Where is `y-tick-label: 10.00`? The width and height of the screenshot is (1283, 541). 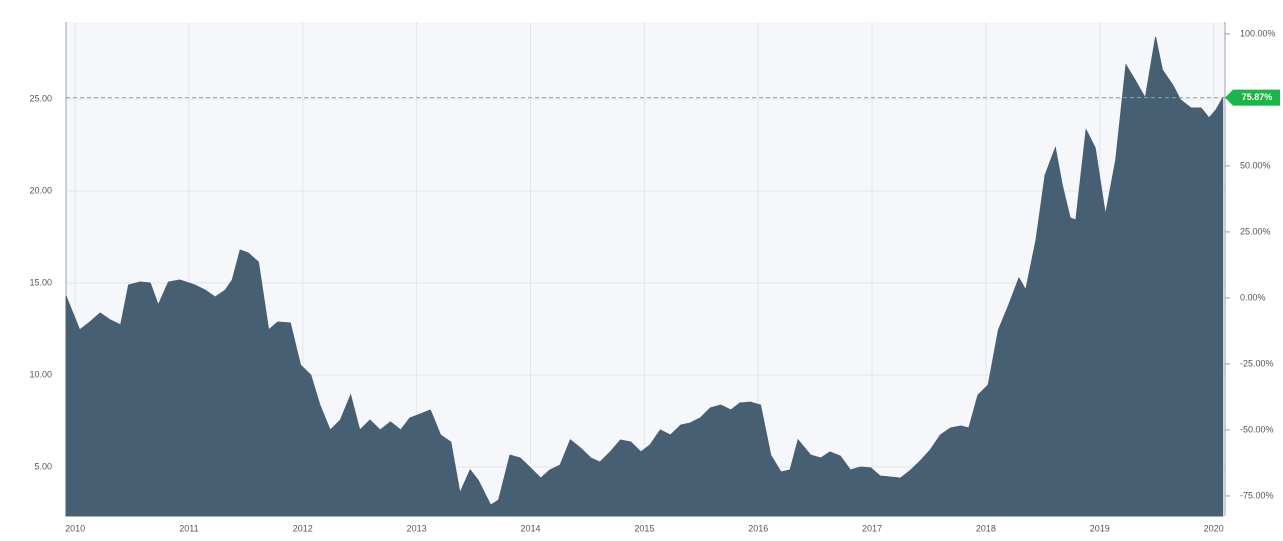 y-tick-label: 10.00 is located at coordinates (40, 374).